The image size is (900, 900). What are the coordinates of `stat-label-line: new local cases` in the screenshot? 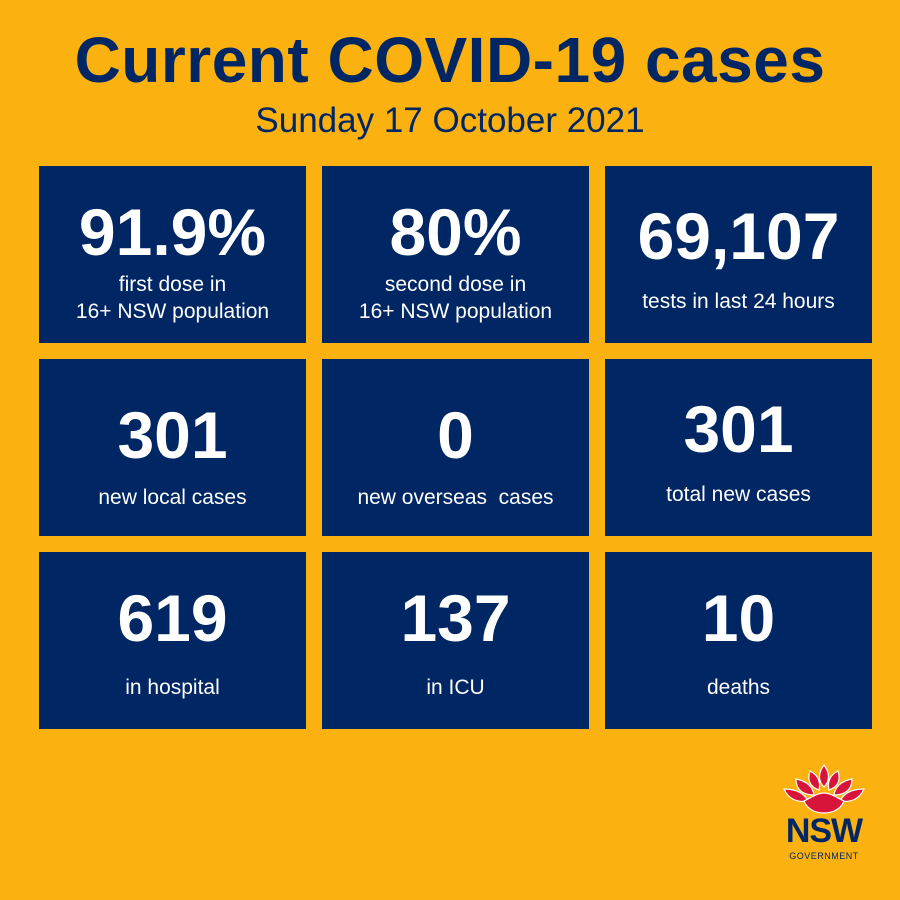 It's located at (172, 497).